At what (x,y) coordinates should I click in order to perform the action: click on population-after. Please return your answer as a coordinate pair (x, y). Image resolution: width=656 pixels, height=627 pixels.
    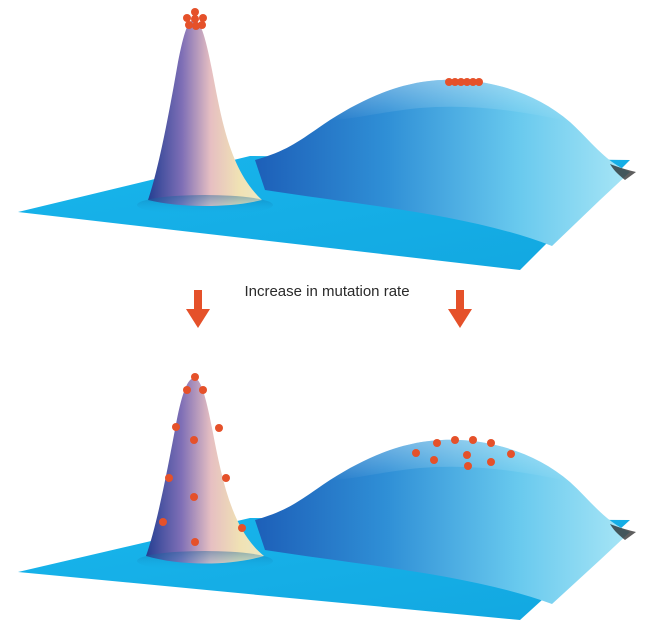
    Looking at the image, I should click on (337, 459).